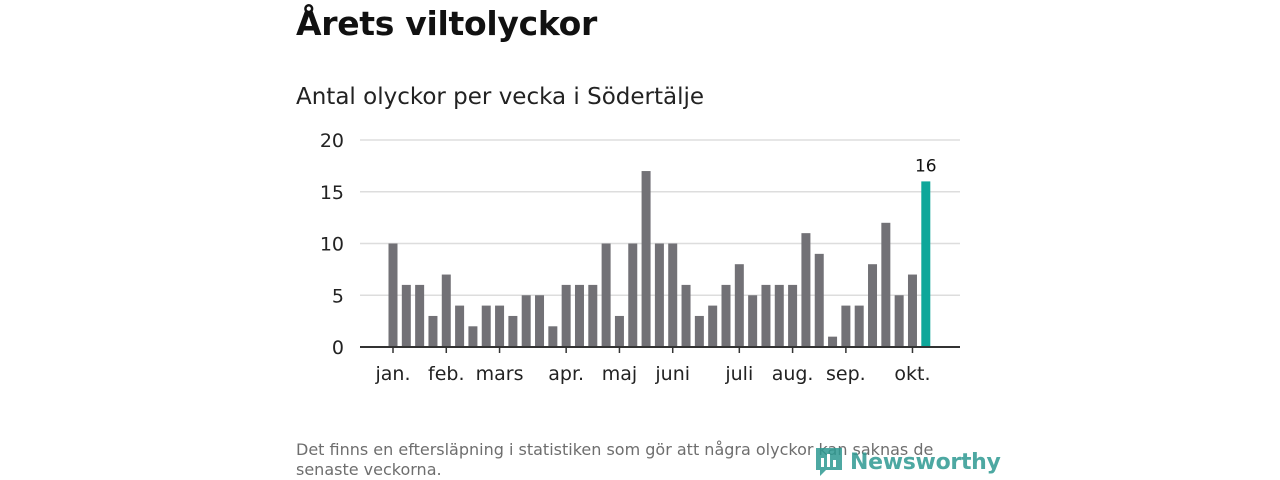 The height and width of the screenshot is (480, 1280). Describe the element at coordinates (738, 374) in the screenshot. I see `x-tick-label: juli` at that location.